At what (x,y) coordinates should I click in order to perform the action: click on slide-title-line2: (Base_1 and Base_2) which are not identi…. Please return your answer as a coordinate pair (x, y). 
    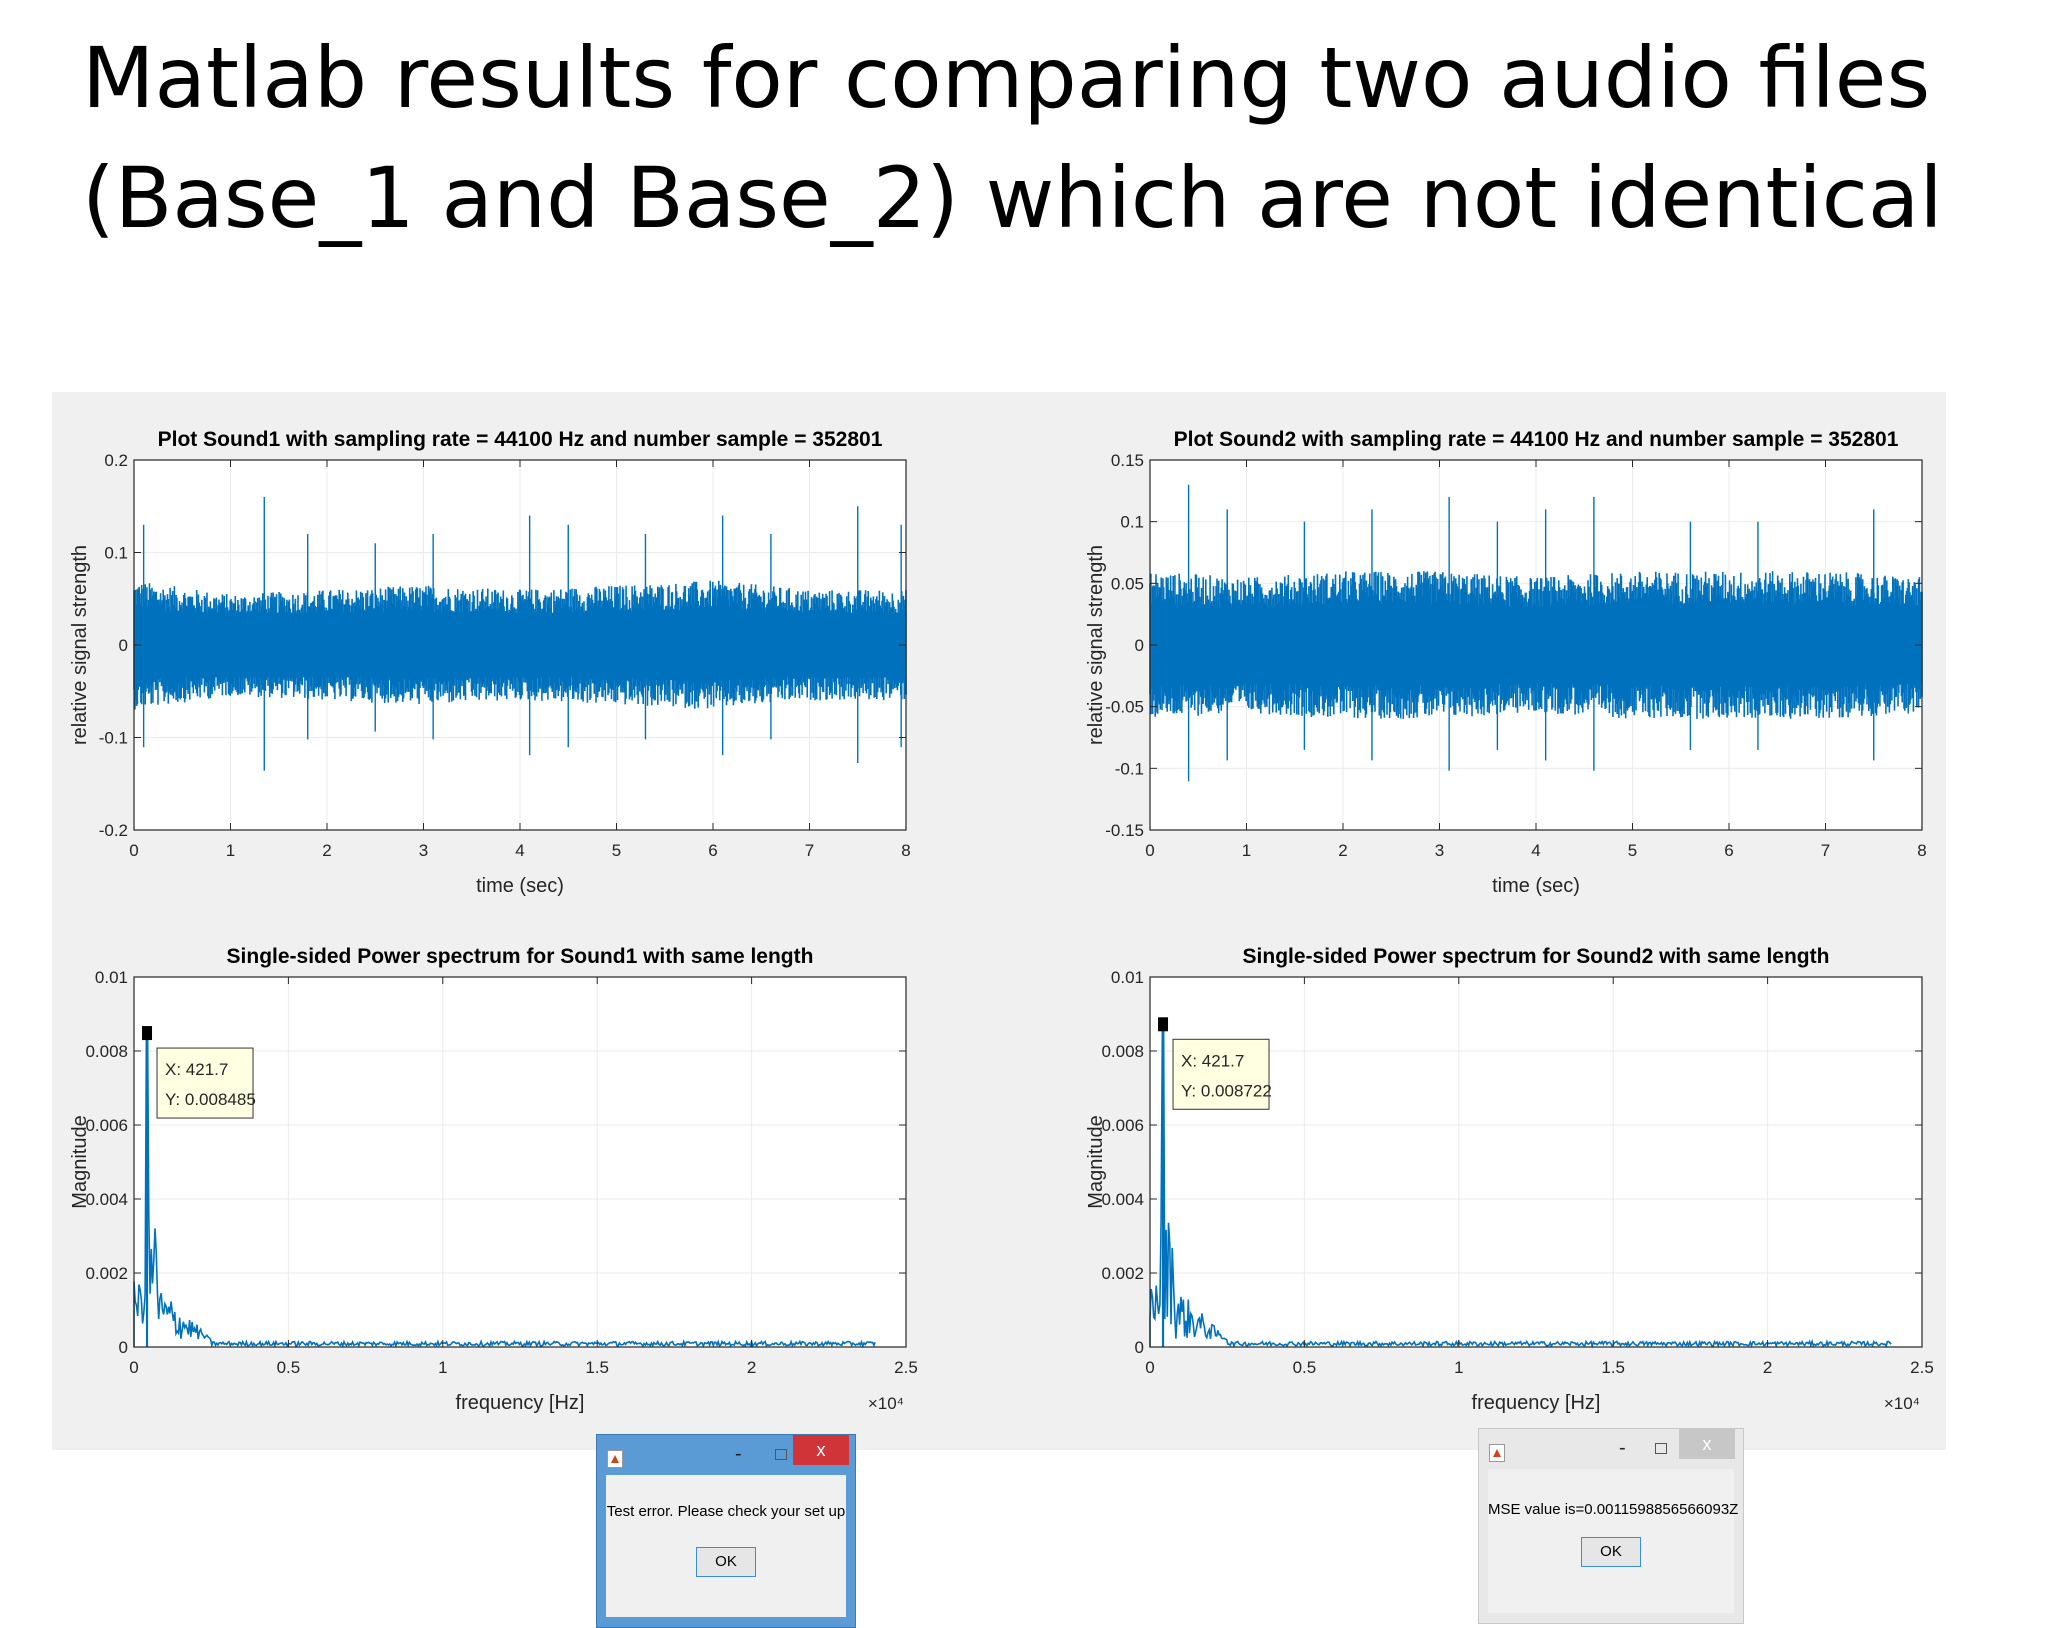
    Looking at the image, I should click on (1012, 198).